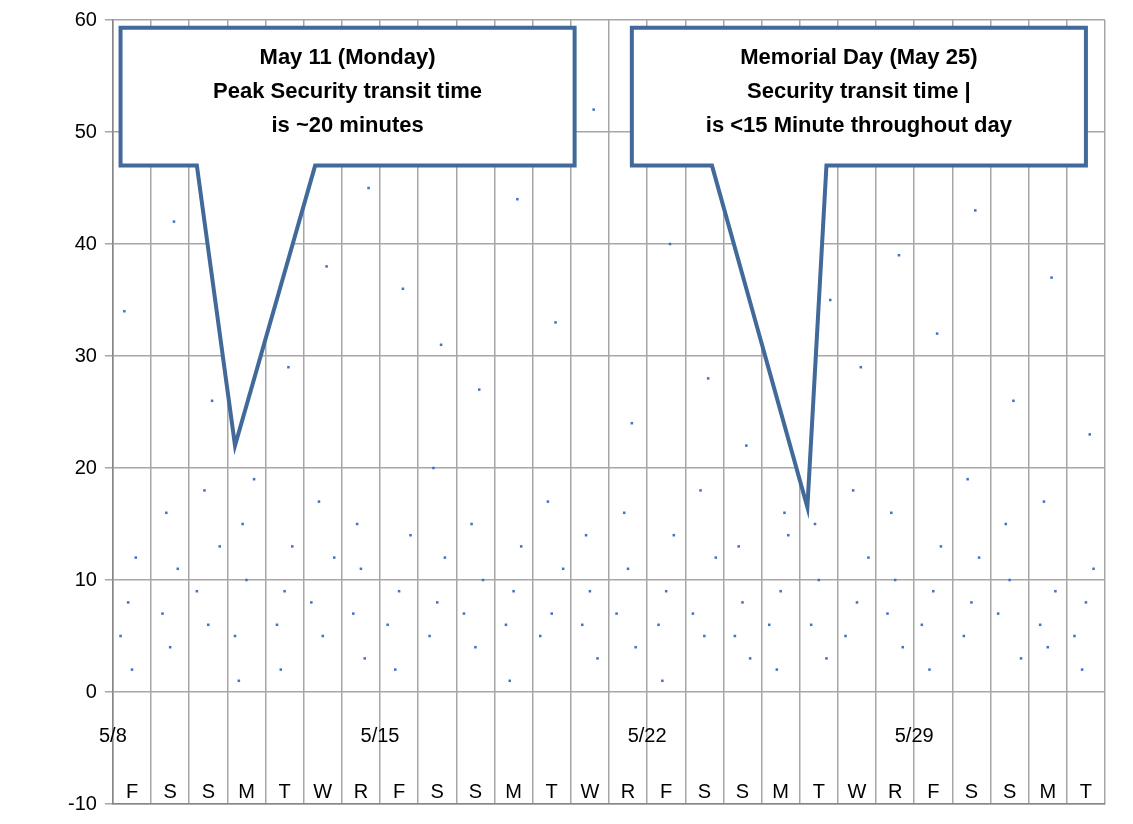  What do you see at coordinates (91, 690) in the screenshot?
I see `y-tick-label: 0` at bounding box center [91, 690].